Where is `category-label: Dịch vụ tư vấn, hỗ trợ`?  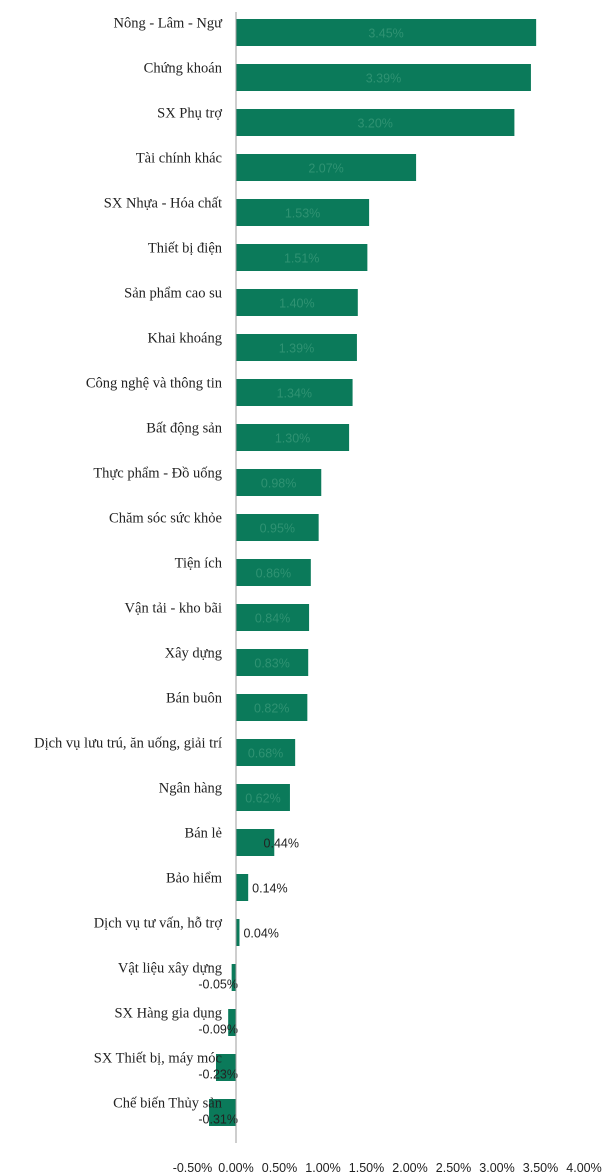
category-label: Dịch vụ tư vấn, hỗ trợ is located at coordinates (158, 924).